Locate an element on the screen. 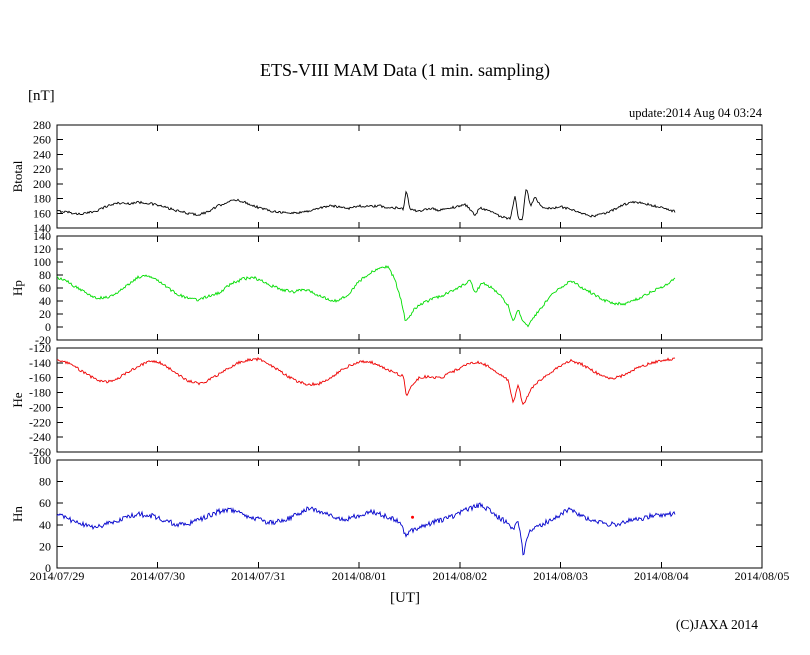 Image resolution: width=810 pixels, height=655 pixels. series-He is located at coordinates (366, 381).